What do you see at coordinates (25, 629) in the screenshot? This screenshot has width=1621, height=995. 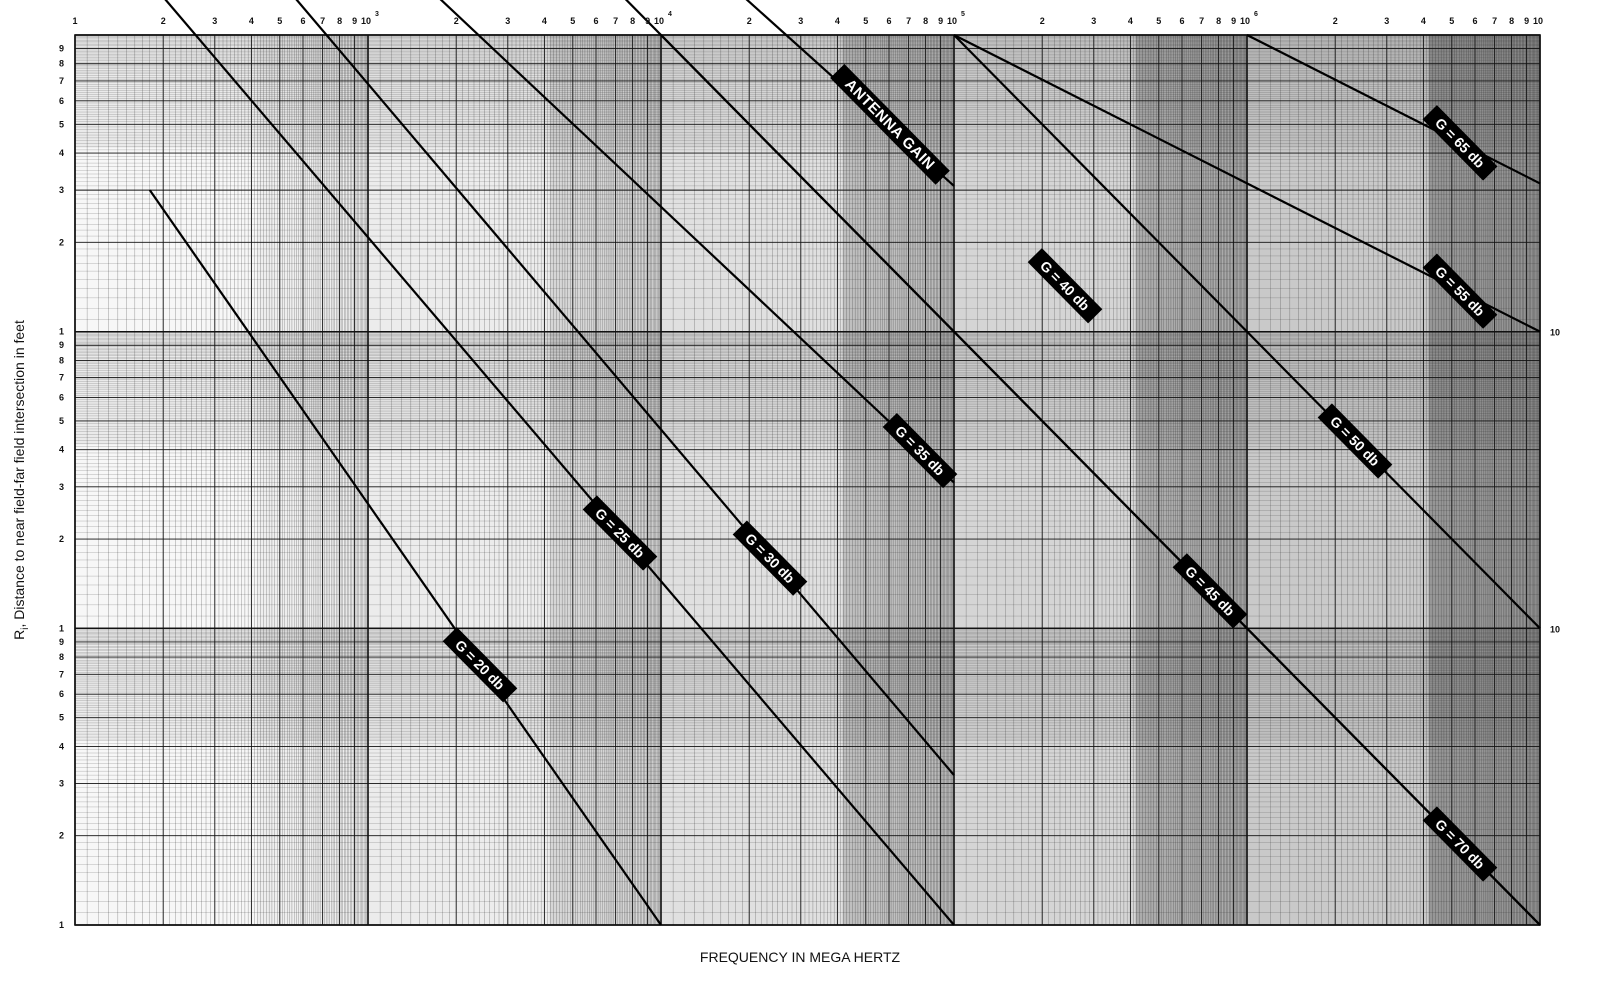 I see `y-axis-subscript: i` at bounding box center [25, 629].